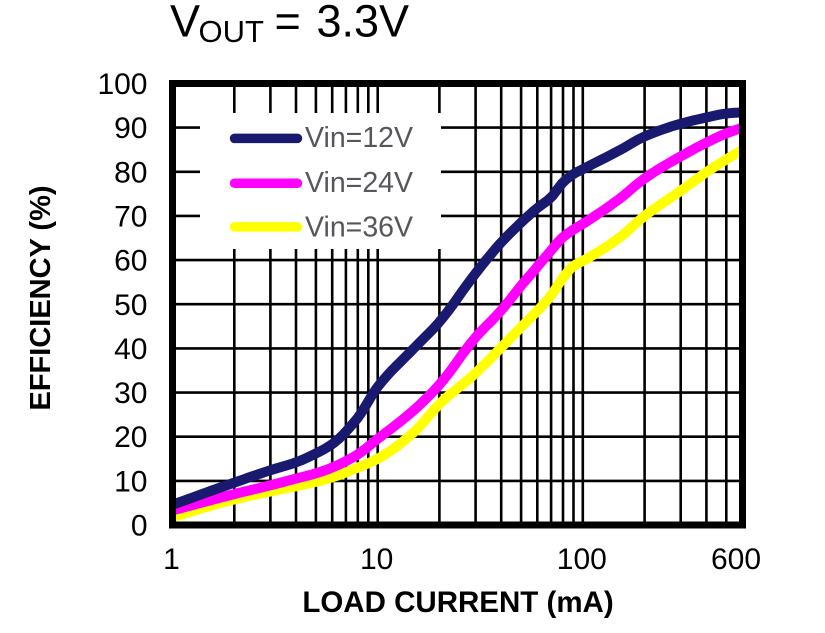 This screenshot has height=633, width=825. I want to click on svg-text: V, so click(185, 23).